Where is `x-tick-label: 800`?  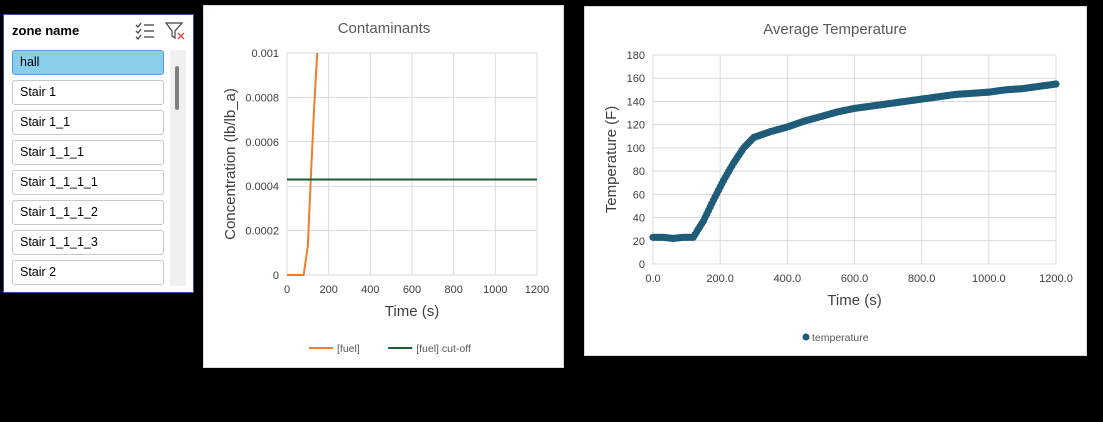
x-tick-label: 800 is located at coordinates (453, 290).